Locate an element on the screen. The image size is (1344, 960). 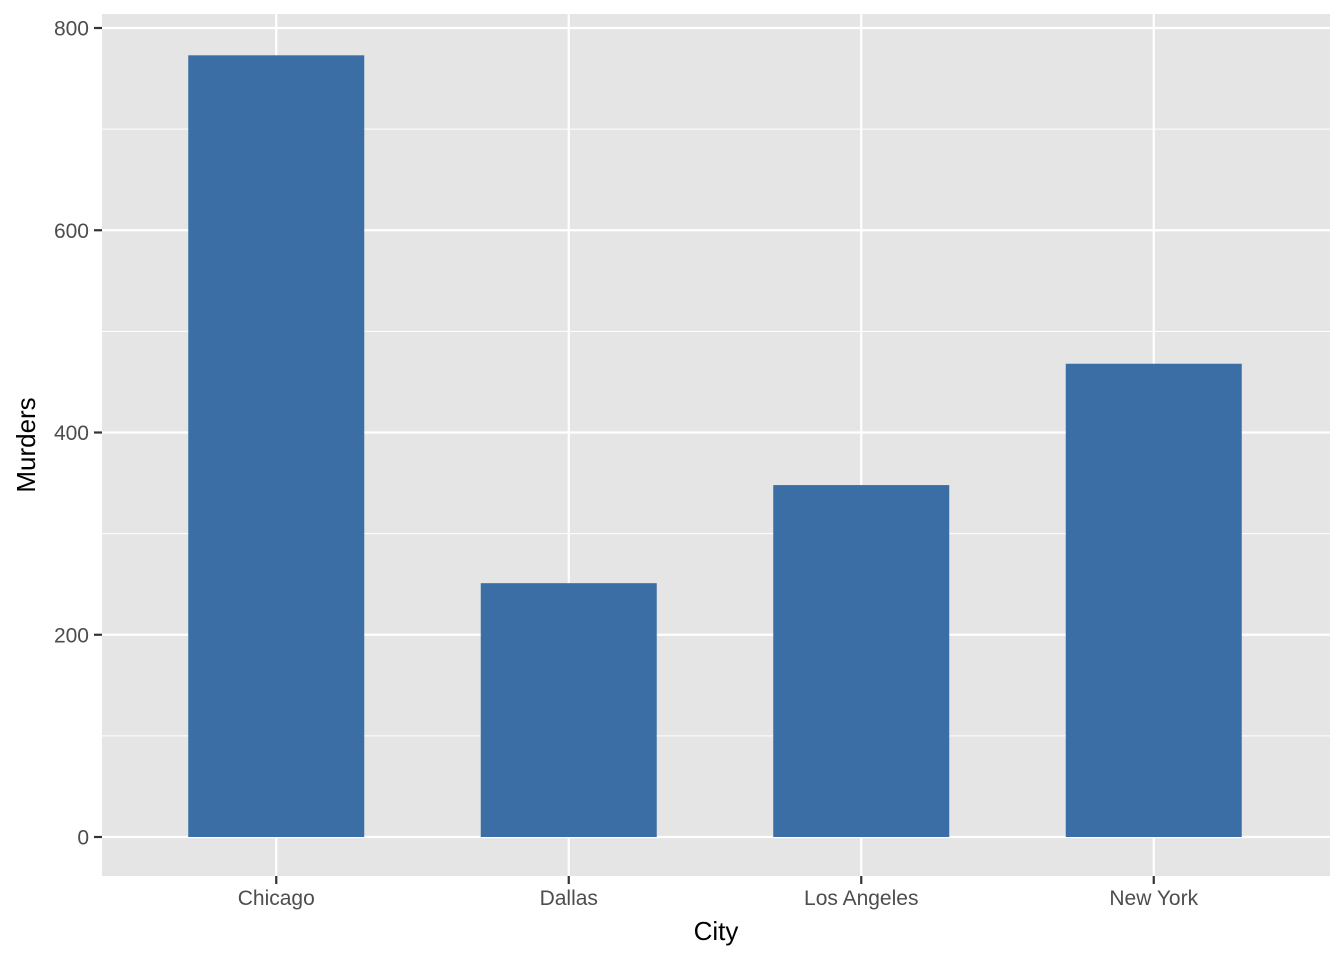
x-tick-label: Dallas is located at coordinates (569, 898).